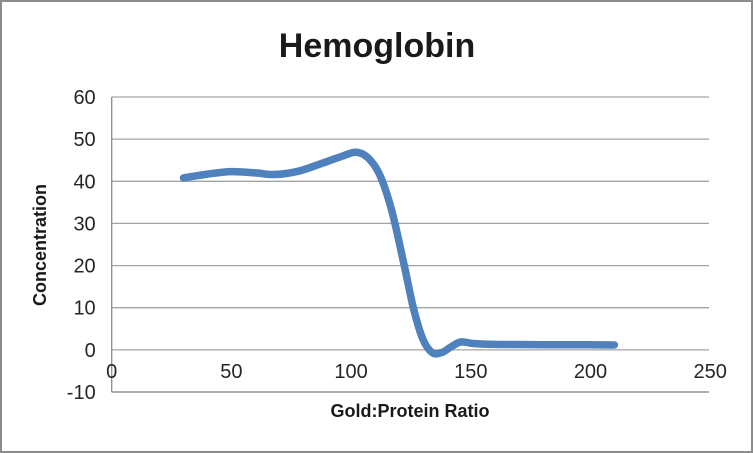  I want to click on y-tick-label-40: 40, so click(84, 182).